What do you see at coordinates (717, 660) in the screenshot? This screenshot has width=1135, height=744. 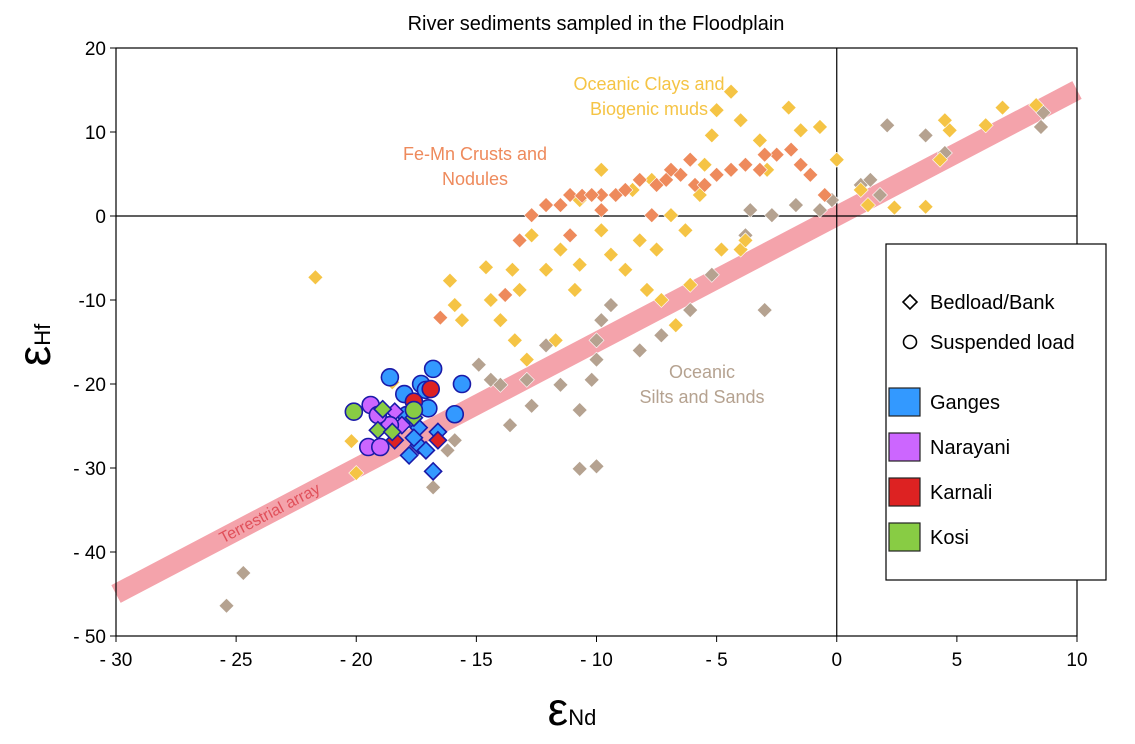 I see `x-tick-label: - 5` at bounding box center [717, 660].